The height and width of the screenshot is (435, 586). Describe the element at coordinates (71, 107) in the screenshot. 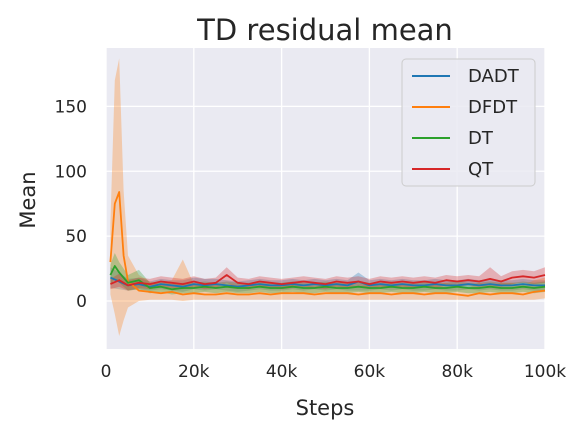

I see `y-tick-label: 150` at that location.